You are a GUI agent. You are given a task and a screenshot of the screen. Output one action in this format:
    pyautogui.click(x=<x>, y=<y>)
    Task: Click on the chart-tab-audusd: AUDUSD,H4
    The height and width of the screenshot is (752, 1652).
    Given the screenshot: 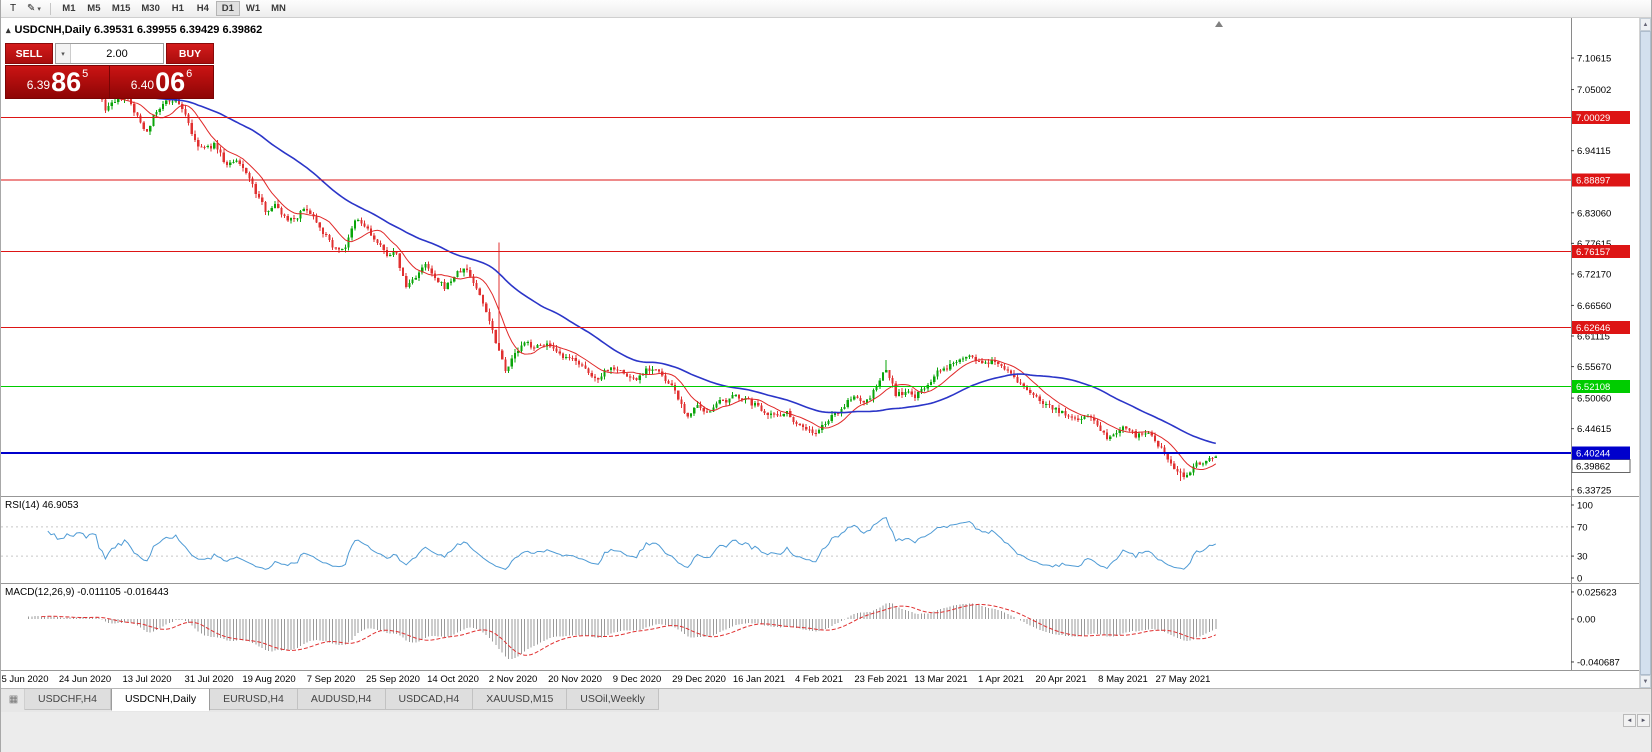 What is the action you would take?
    pyautogui.click(x=341, y=699)
    